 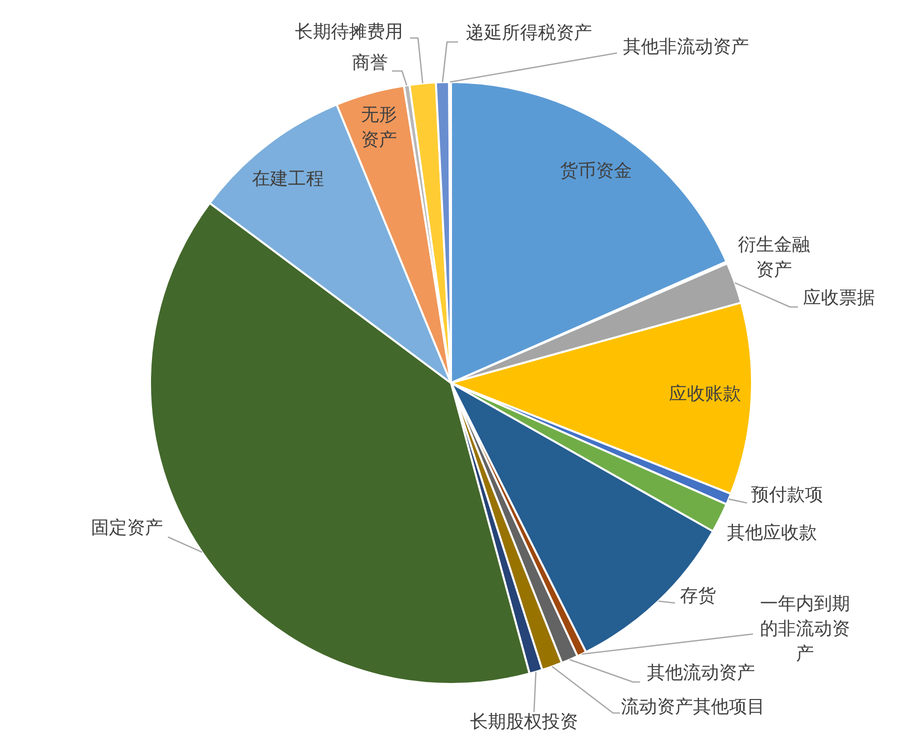 What do you see at coordinates (839, 298) in the screenshot?
I see `slice-label: 应收票据` at bounding box center [839, 298].